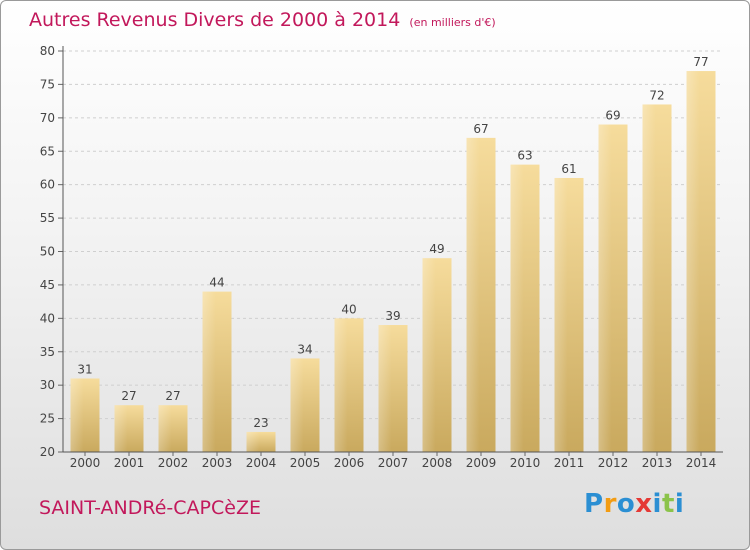 This screenshot has width=750, height=550. What do you see at coordinates (613, 463) in the screenshot?
I see `x-tick-label: 2012` at bounding box center [613, 463].